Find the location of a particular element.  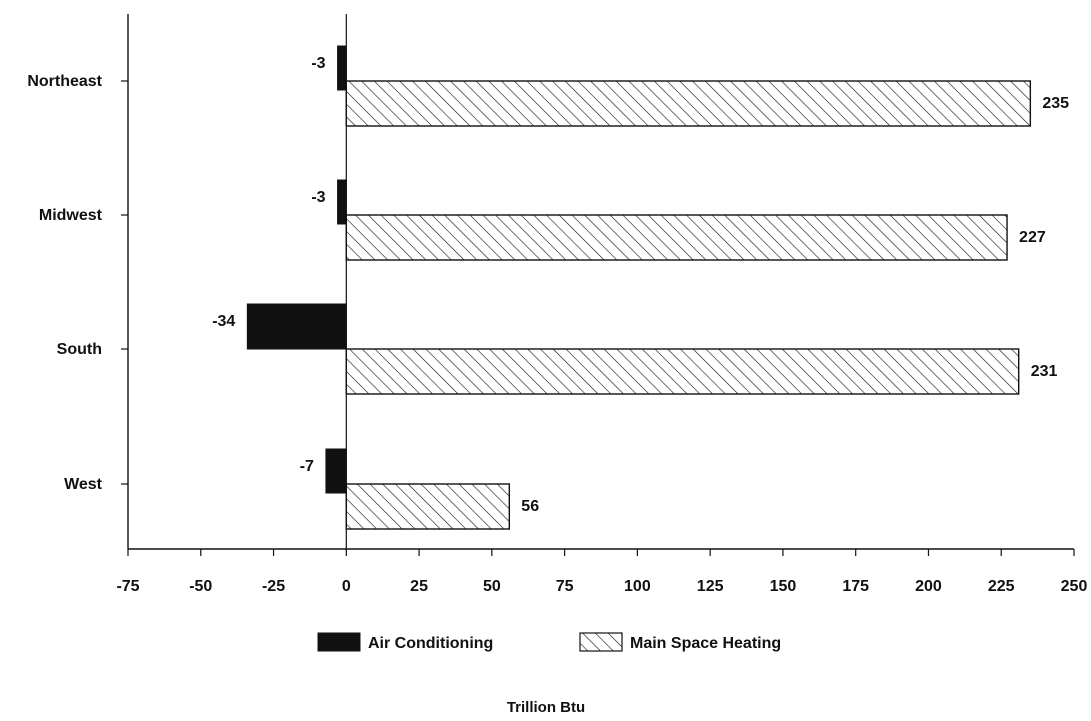

data-label: 235 is located at coordinates (1055, 103).